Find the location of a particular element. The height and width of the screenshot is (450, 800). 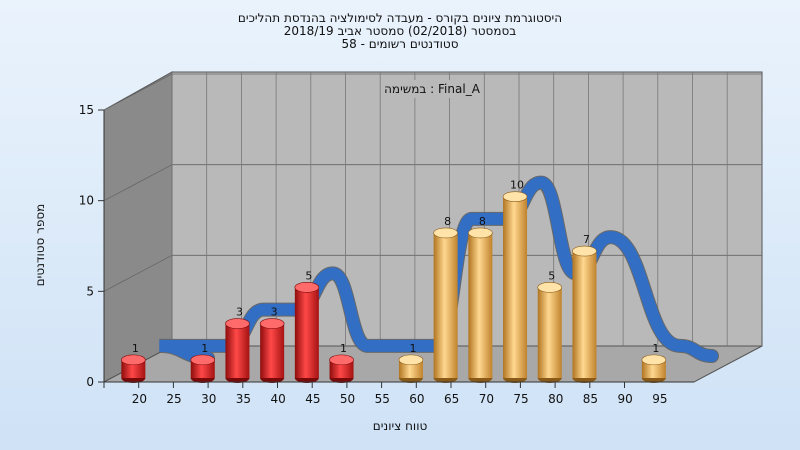

x-axis-ticks: 20 25 30 35 40 45 50 55 60 65 70 75 80 85 90 95 is located at coordinates (385, 394).